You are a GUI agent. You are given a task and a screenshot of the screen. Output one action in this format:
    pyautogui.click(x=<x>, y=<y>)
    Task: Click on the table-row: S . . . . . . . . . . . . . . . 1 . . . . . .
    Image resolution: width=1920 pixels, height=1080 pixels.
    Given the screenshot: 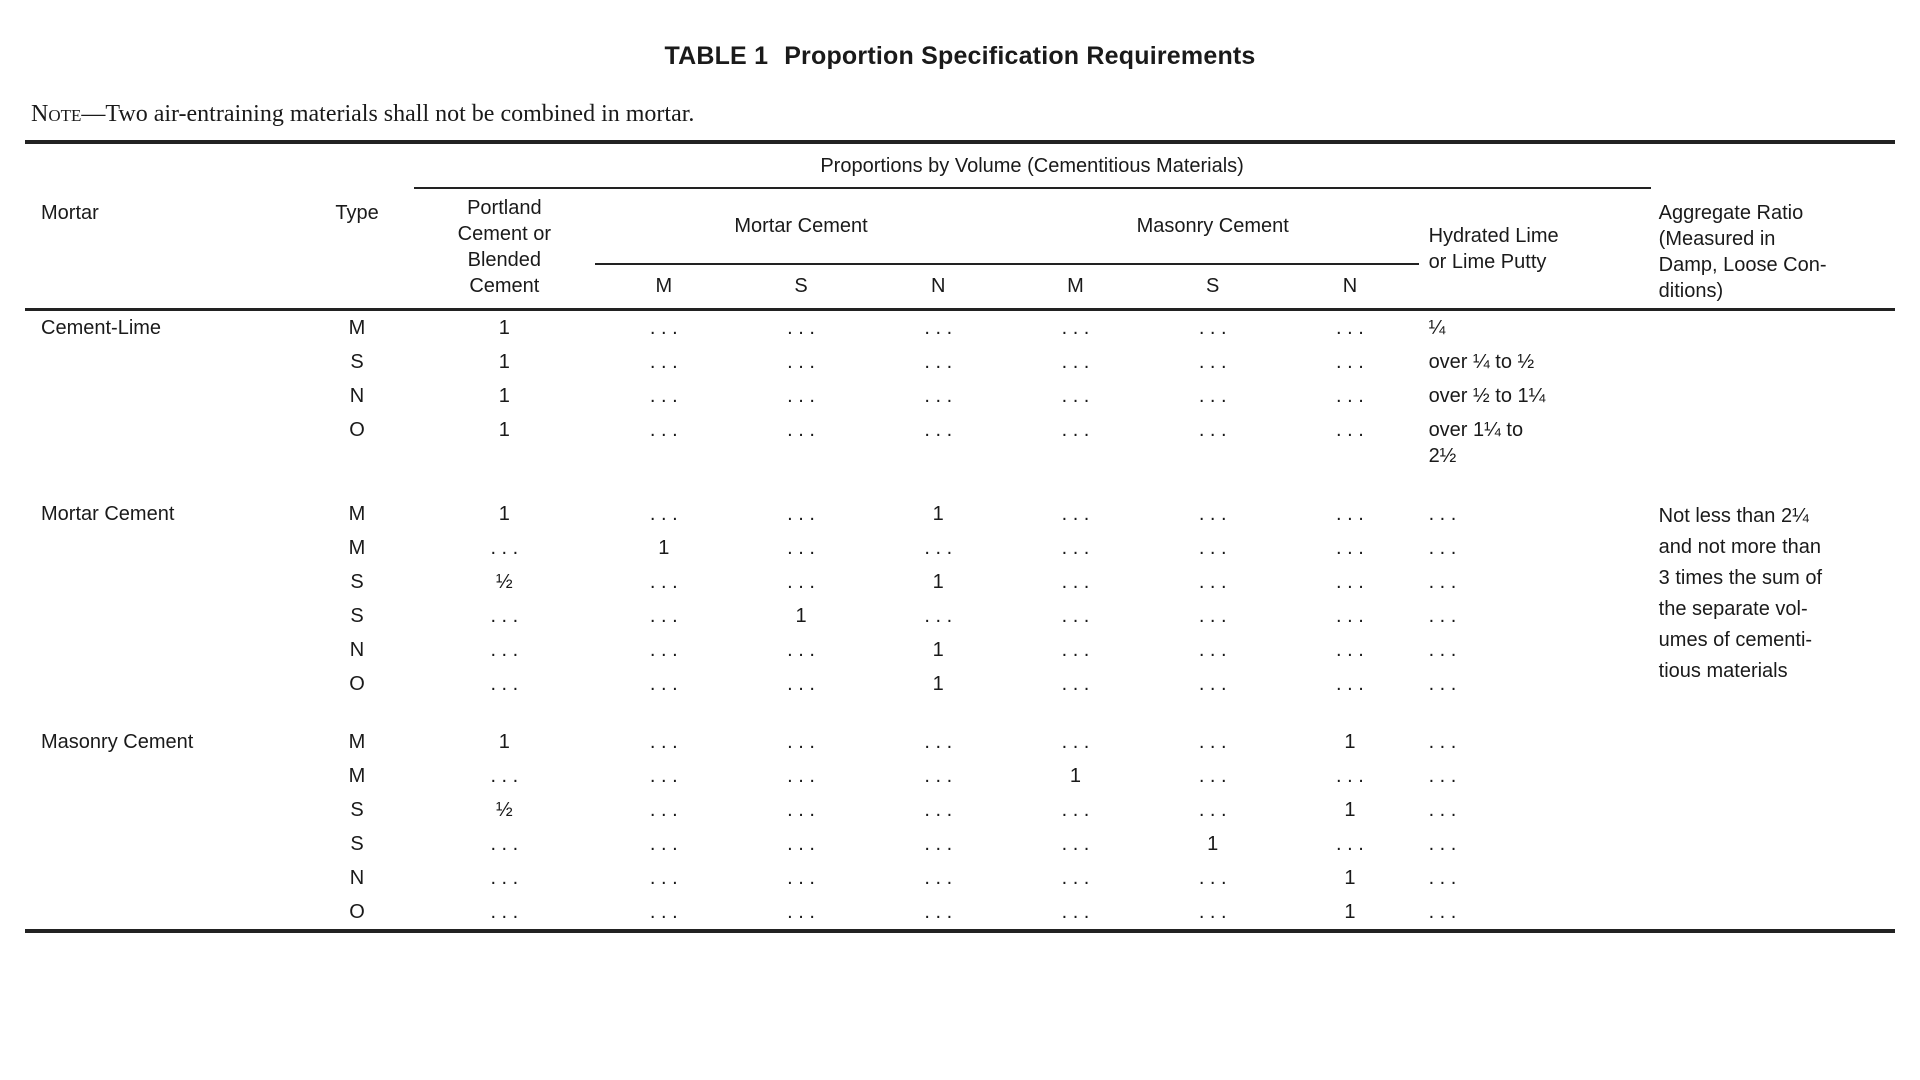 What is the action you would take?
    pyautogui.click(x=960, y=844)
    